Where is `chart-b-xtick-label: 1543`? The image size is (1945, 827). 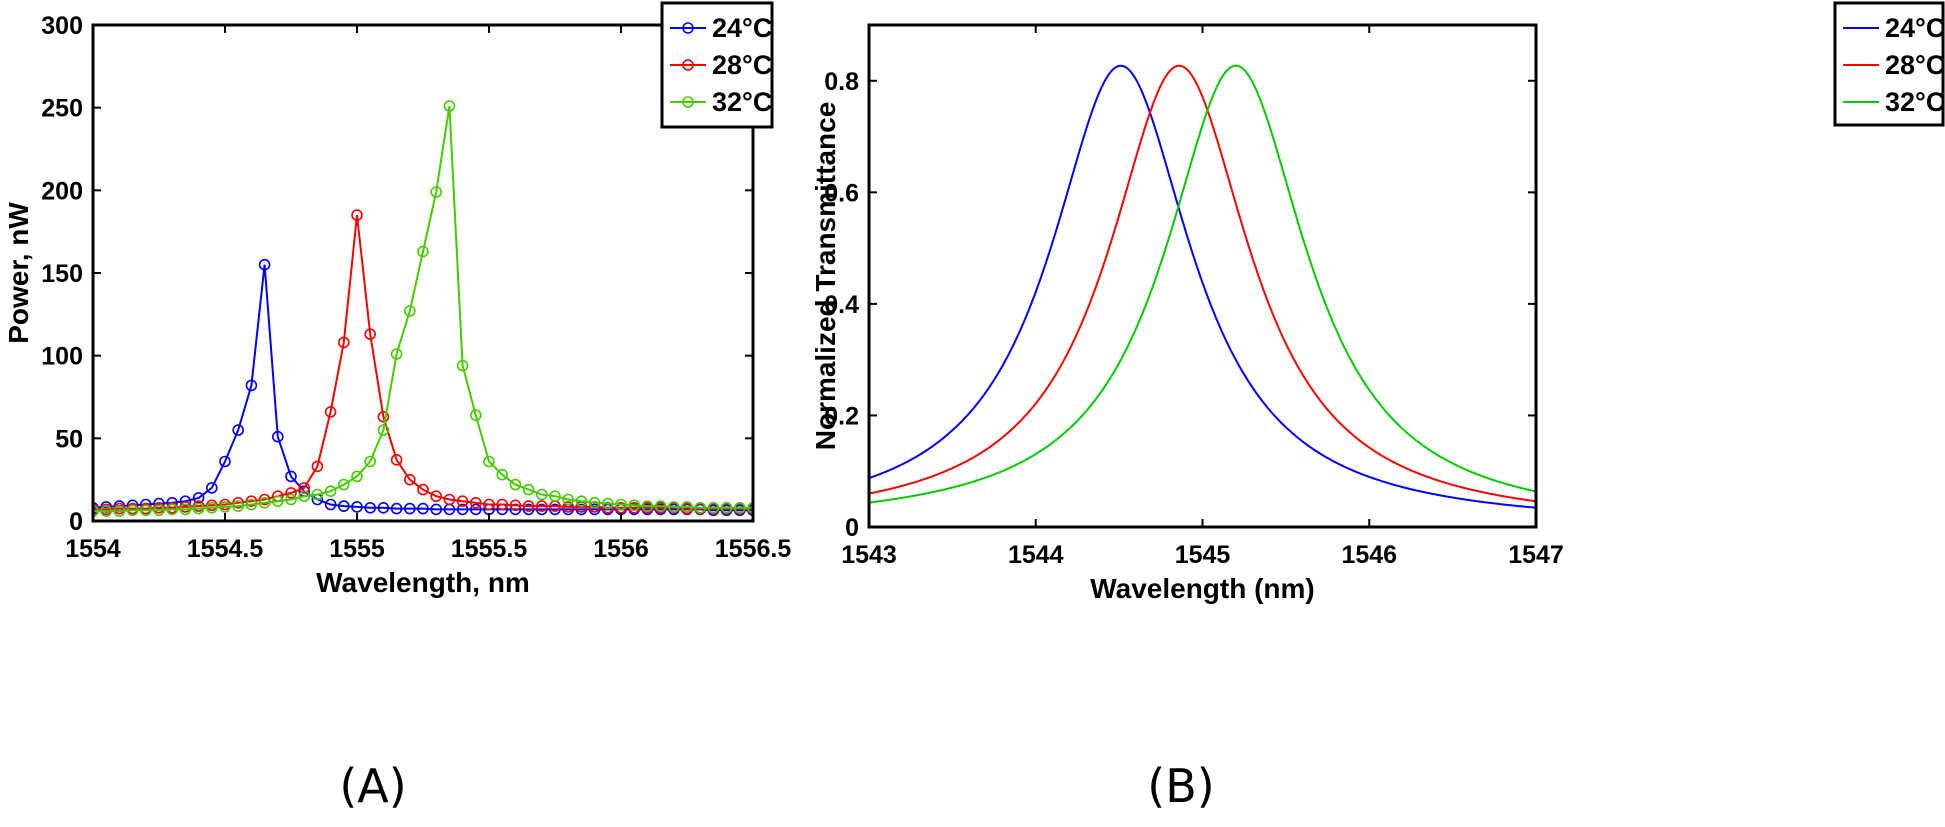 chart-b-xtick-label: 1543 is located at coordinates (869, 555).